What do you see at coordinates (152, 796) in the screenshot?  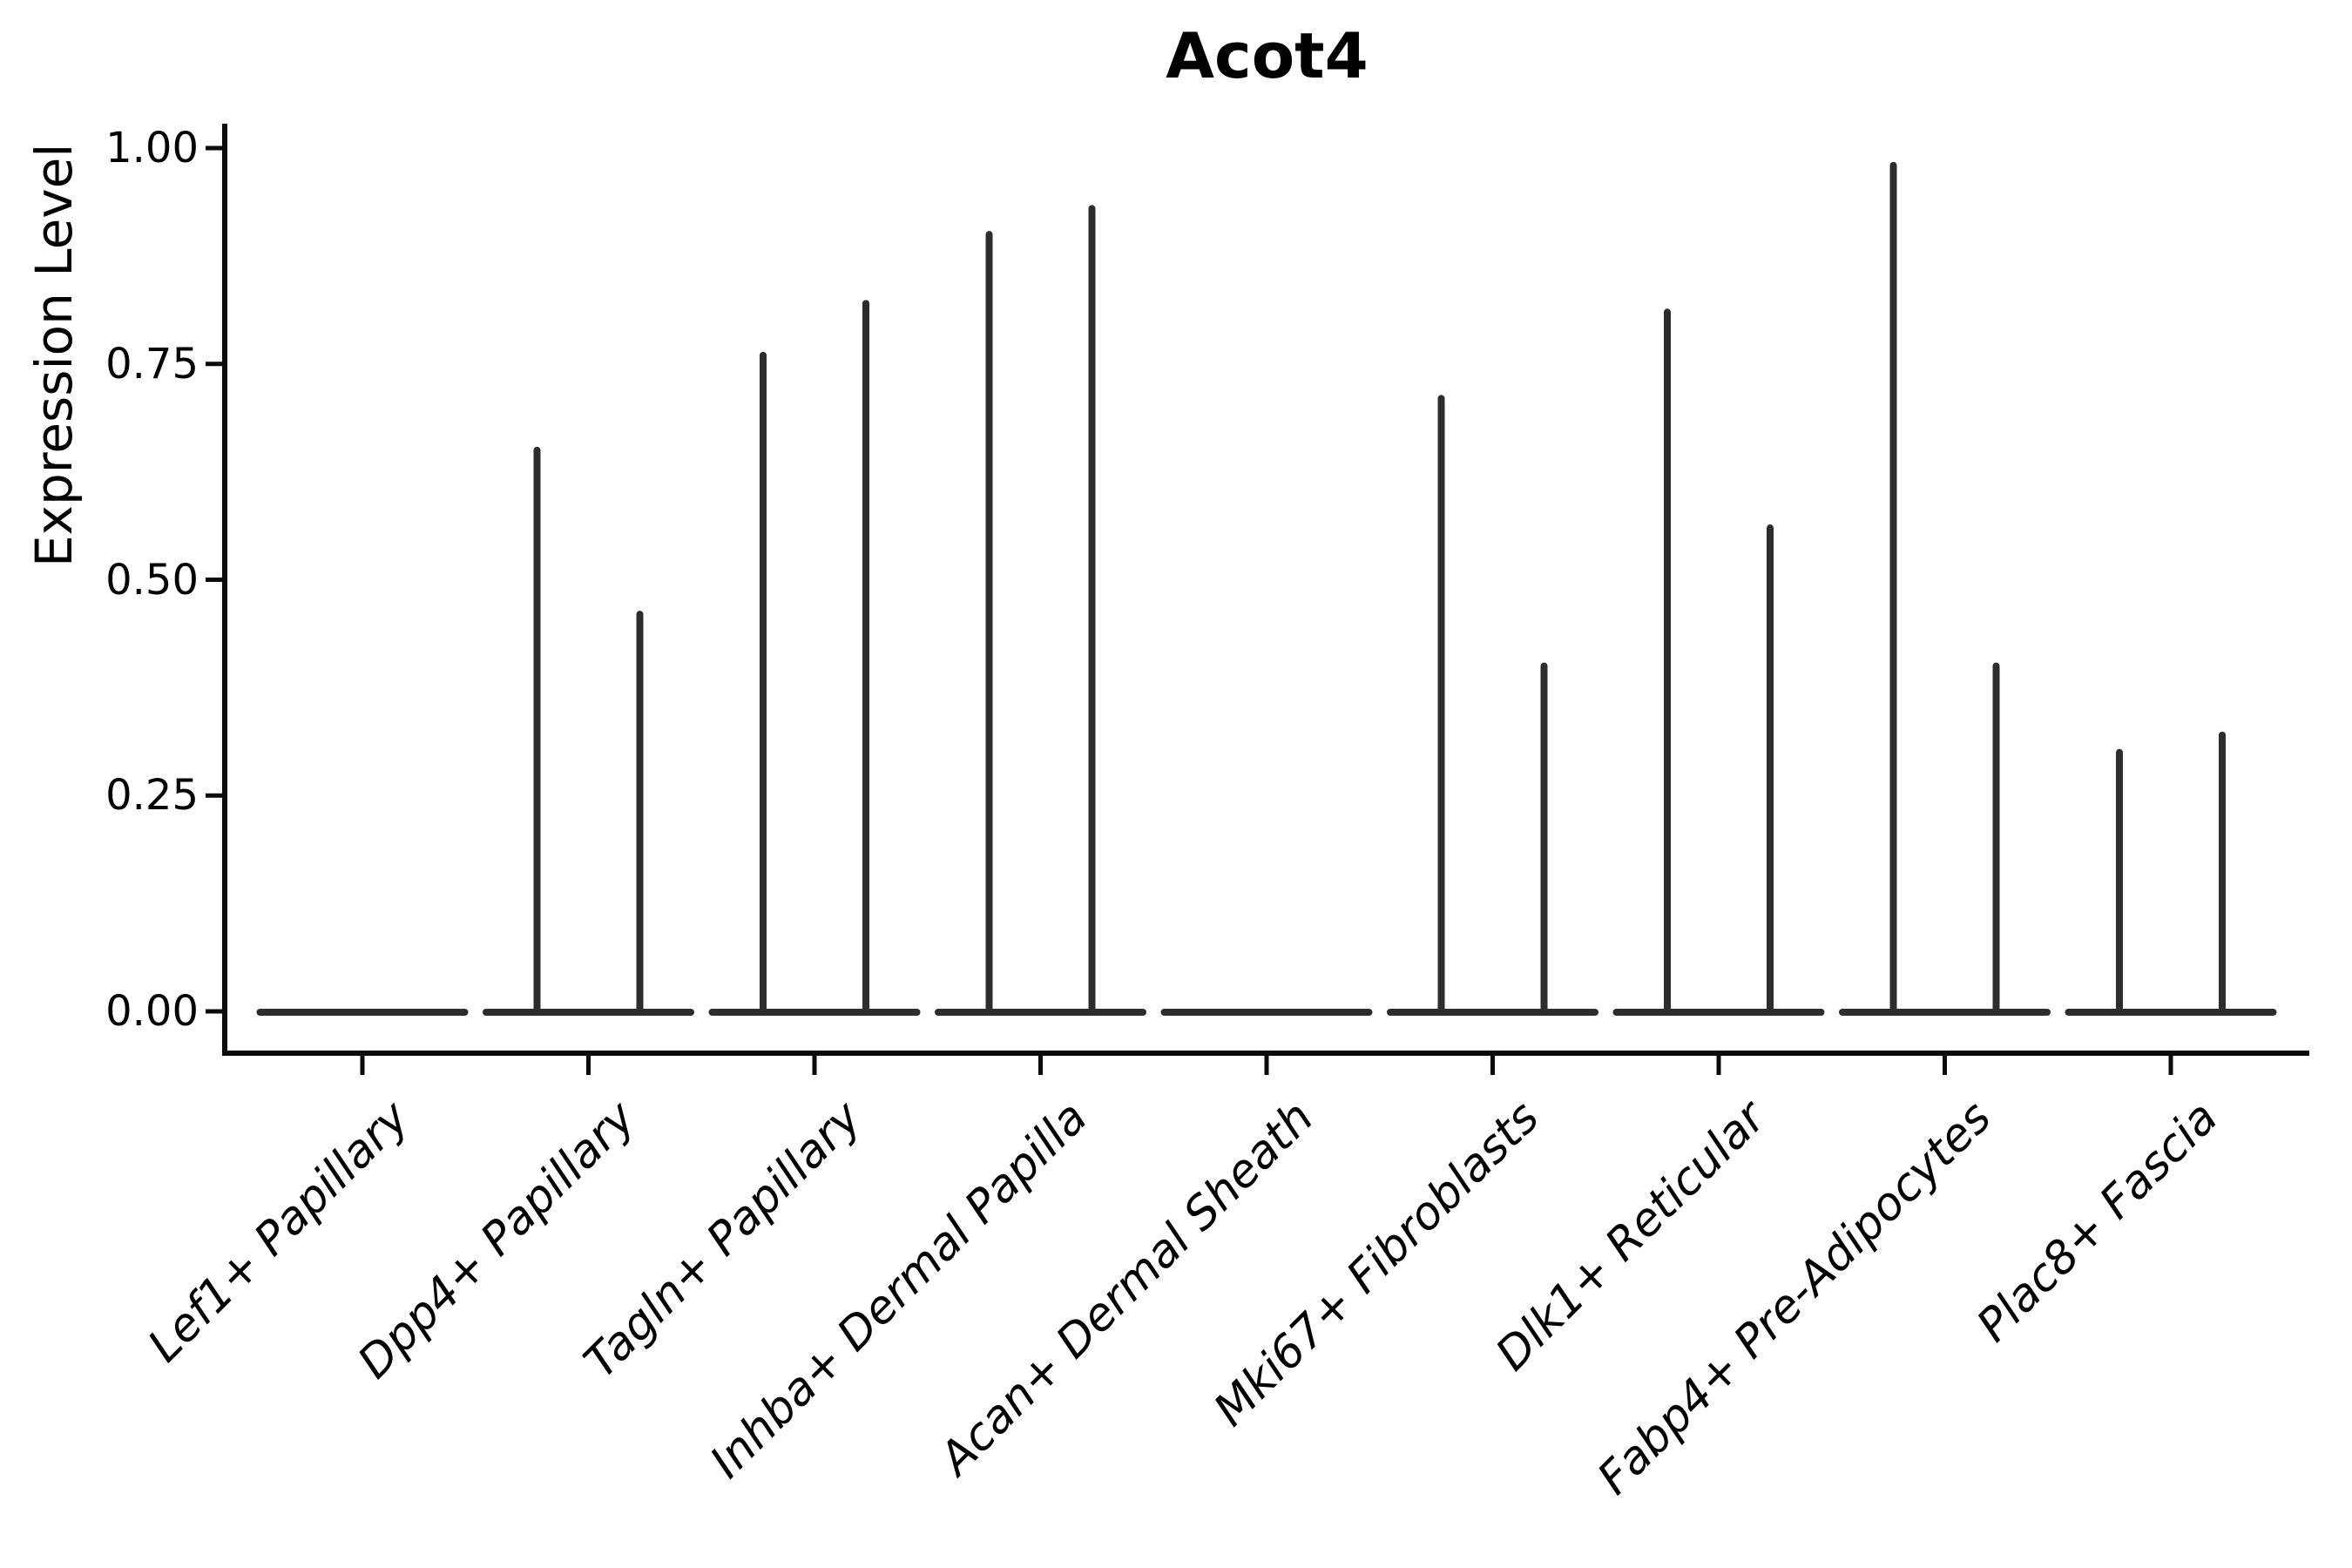 I see `y-tick-label: 0.25` at bounding box center [152, 796].